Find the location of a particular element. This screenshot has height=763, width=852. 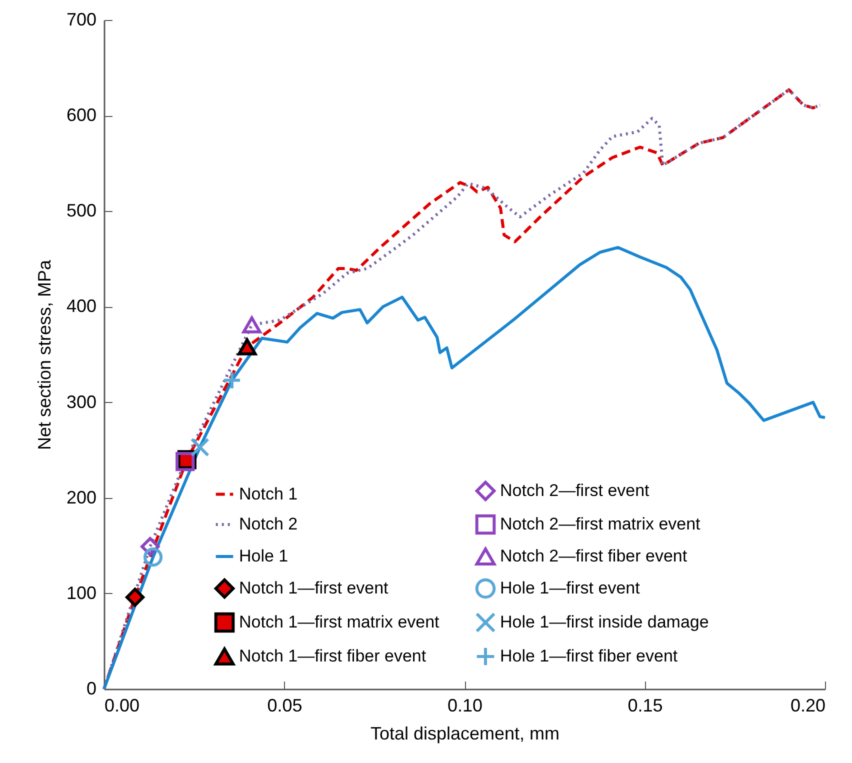

y-tick-label: 300 is located at coordinates (81, 402).